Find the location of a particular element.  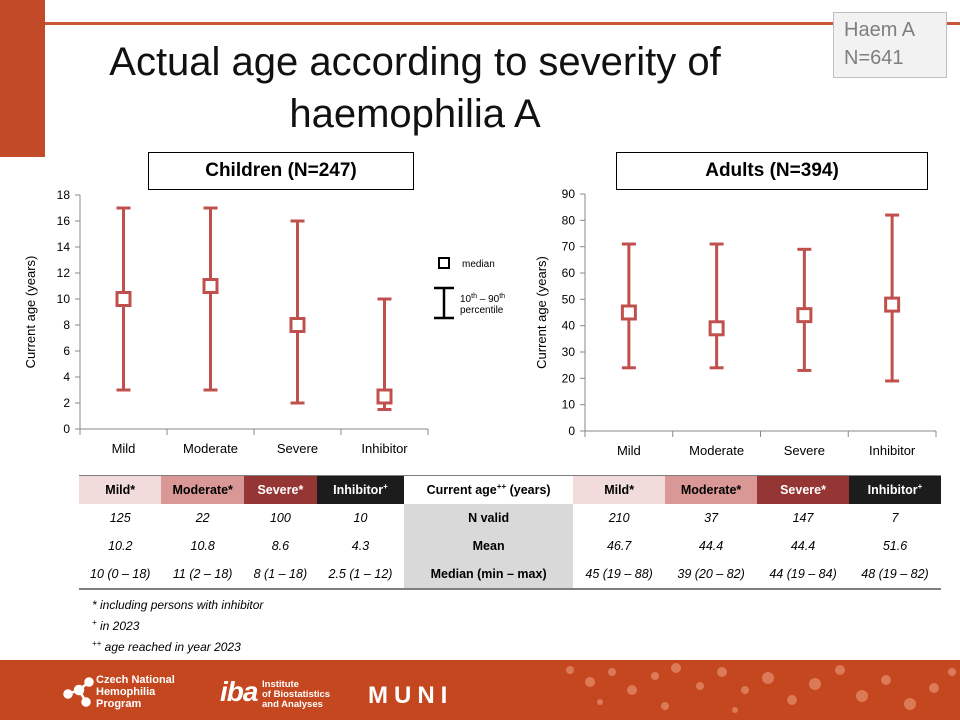

table-cell: 7 is located at coordinates (895, 518).